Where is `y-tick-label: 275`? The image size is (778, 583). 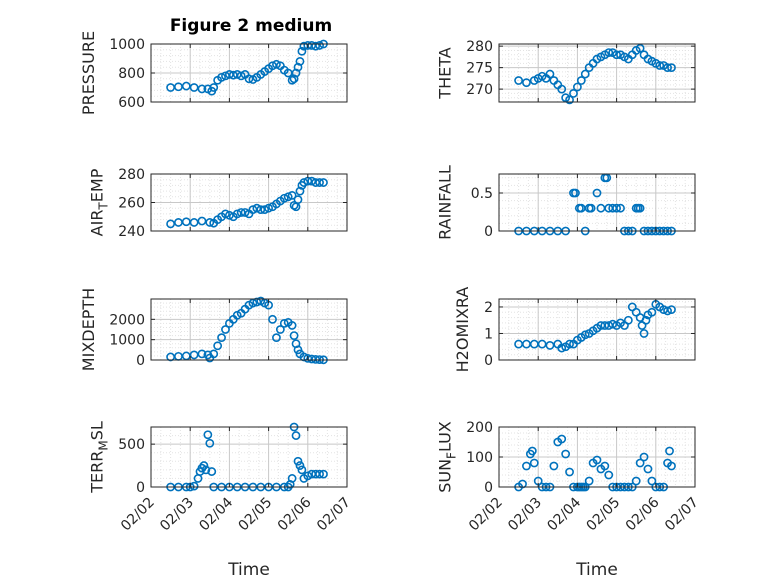
y-tick-label: 275 is located at coordinates (479, 69).